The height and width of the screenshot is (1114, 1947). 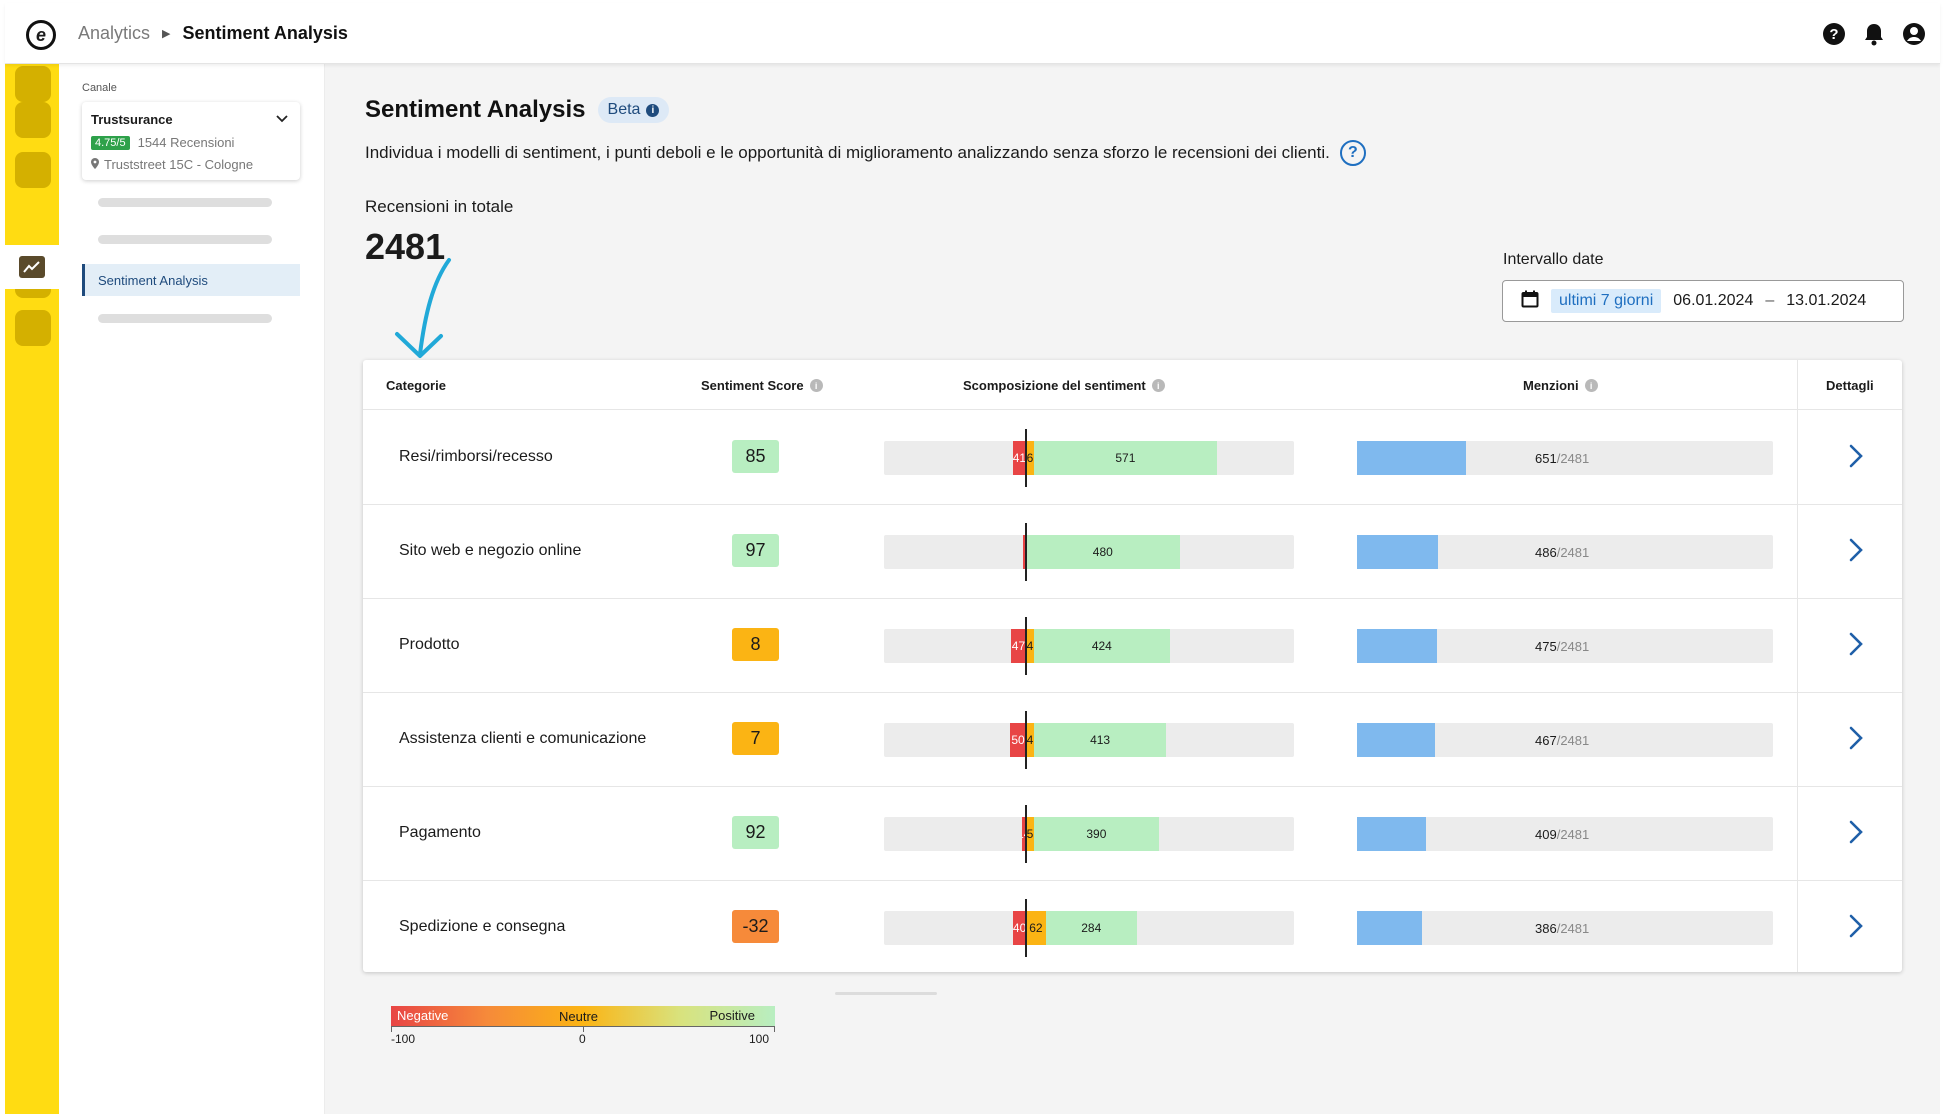 I want to click on breadcrumb-current: Sentiment Analysis, so click(x=265, y=33).